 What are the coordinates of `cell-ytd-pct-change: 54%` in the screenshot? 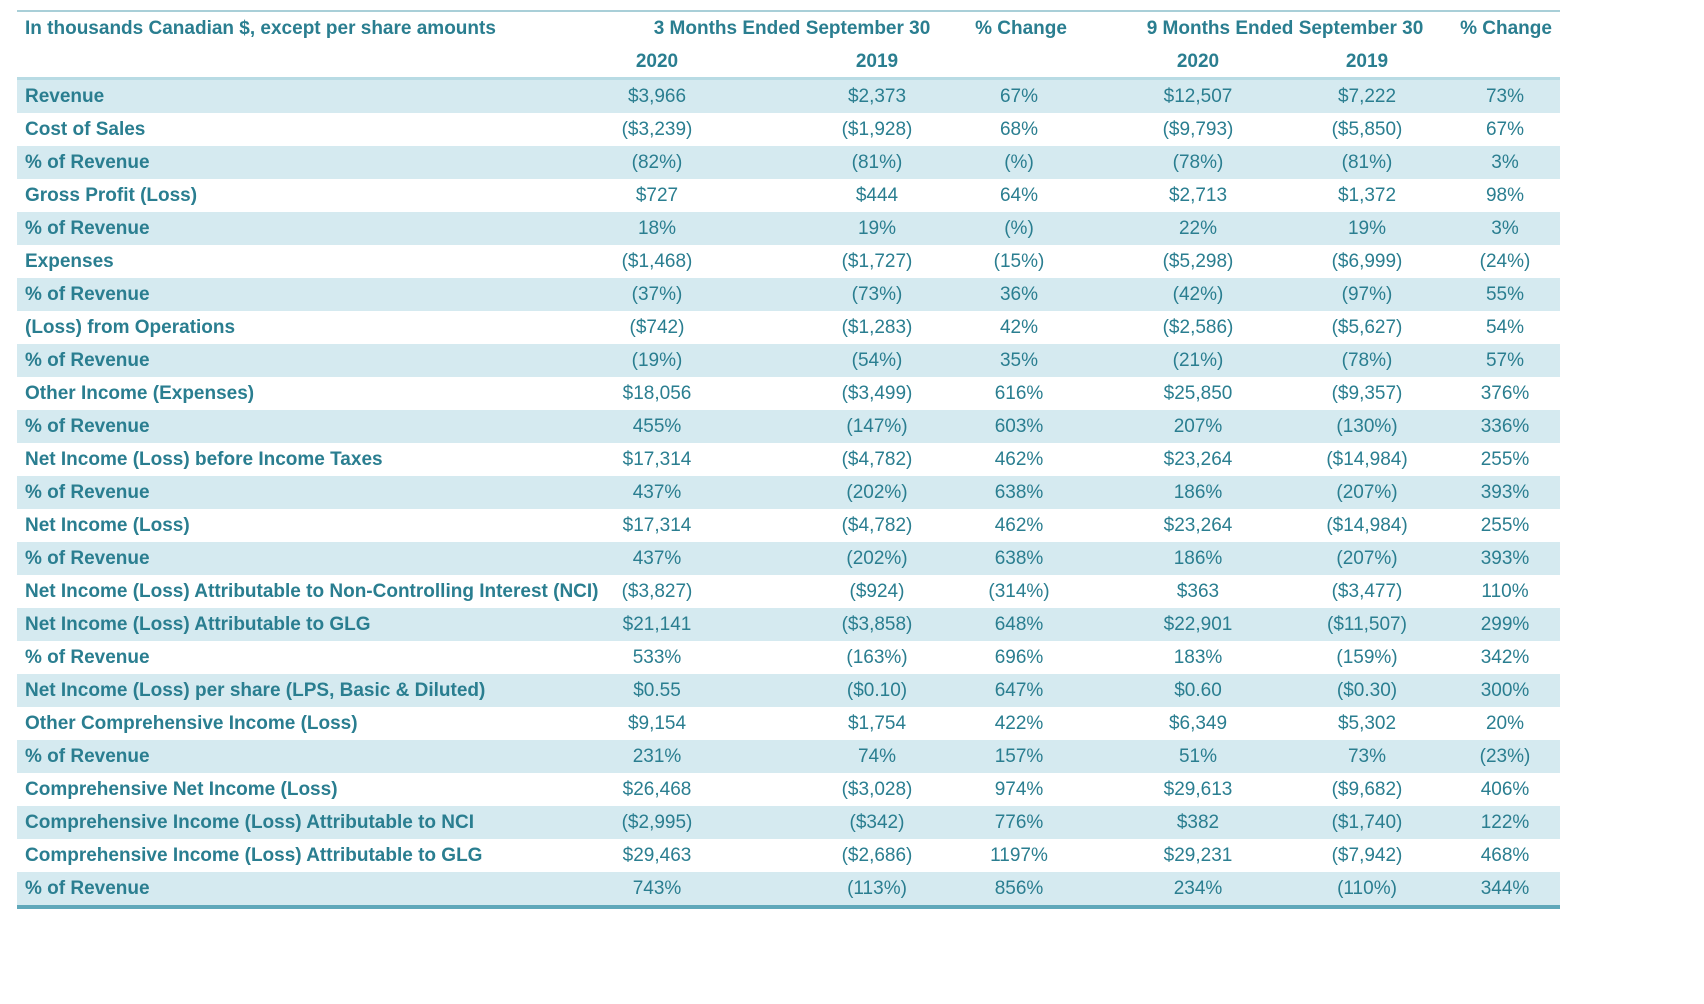 It's located at (1505, 327).